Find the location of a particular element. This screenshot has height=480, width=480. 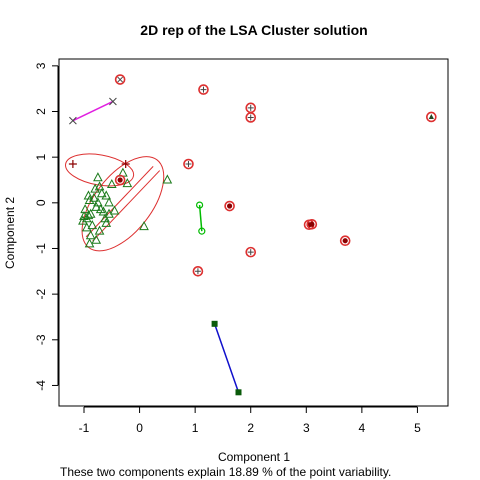

y-tick-label: 1 is located at coordinates (41, 157).